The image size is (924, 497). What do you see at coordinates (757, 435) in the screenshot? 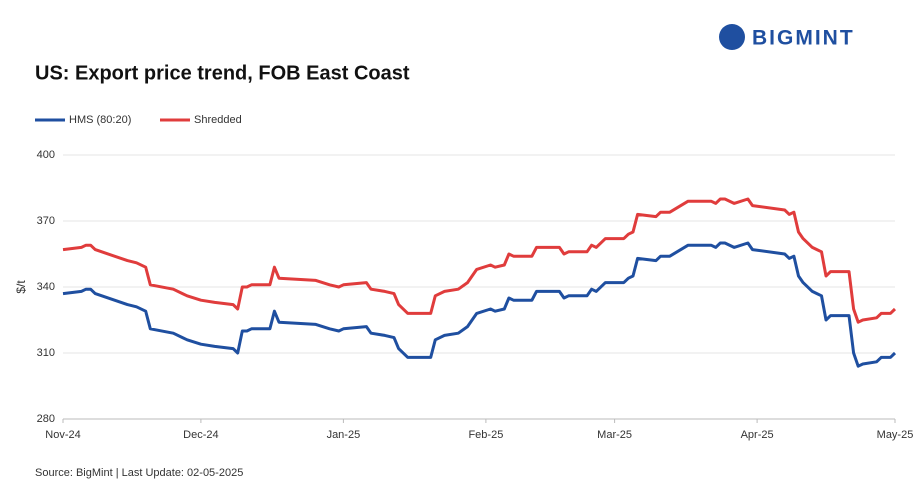
I see `x-tick-label: Apr-25` at bounding box center [757, 435].